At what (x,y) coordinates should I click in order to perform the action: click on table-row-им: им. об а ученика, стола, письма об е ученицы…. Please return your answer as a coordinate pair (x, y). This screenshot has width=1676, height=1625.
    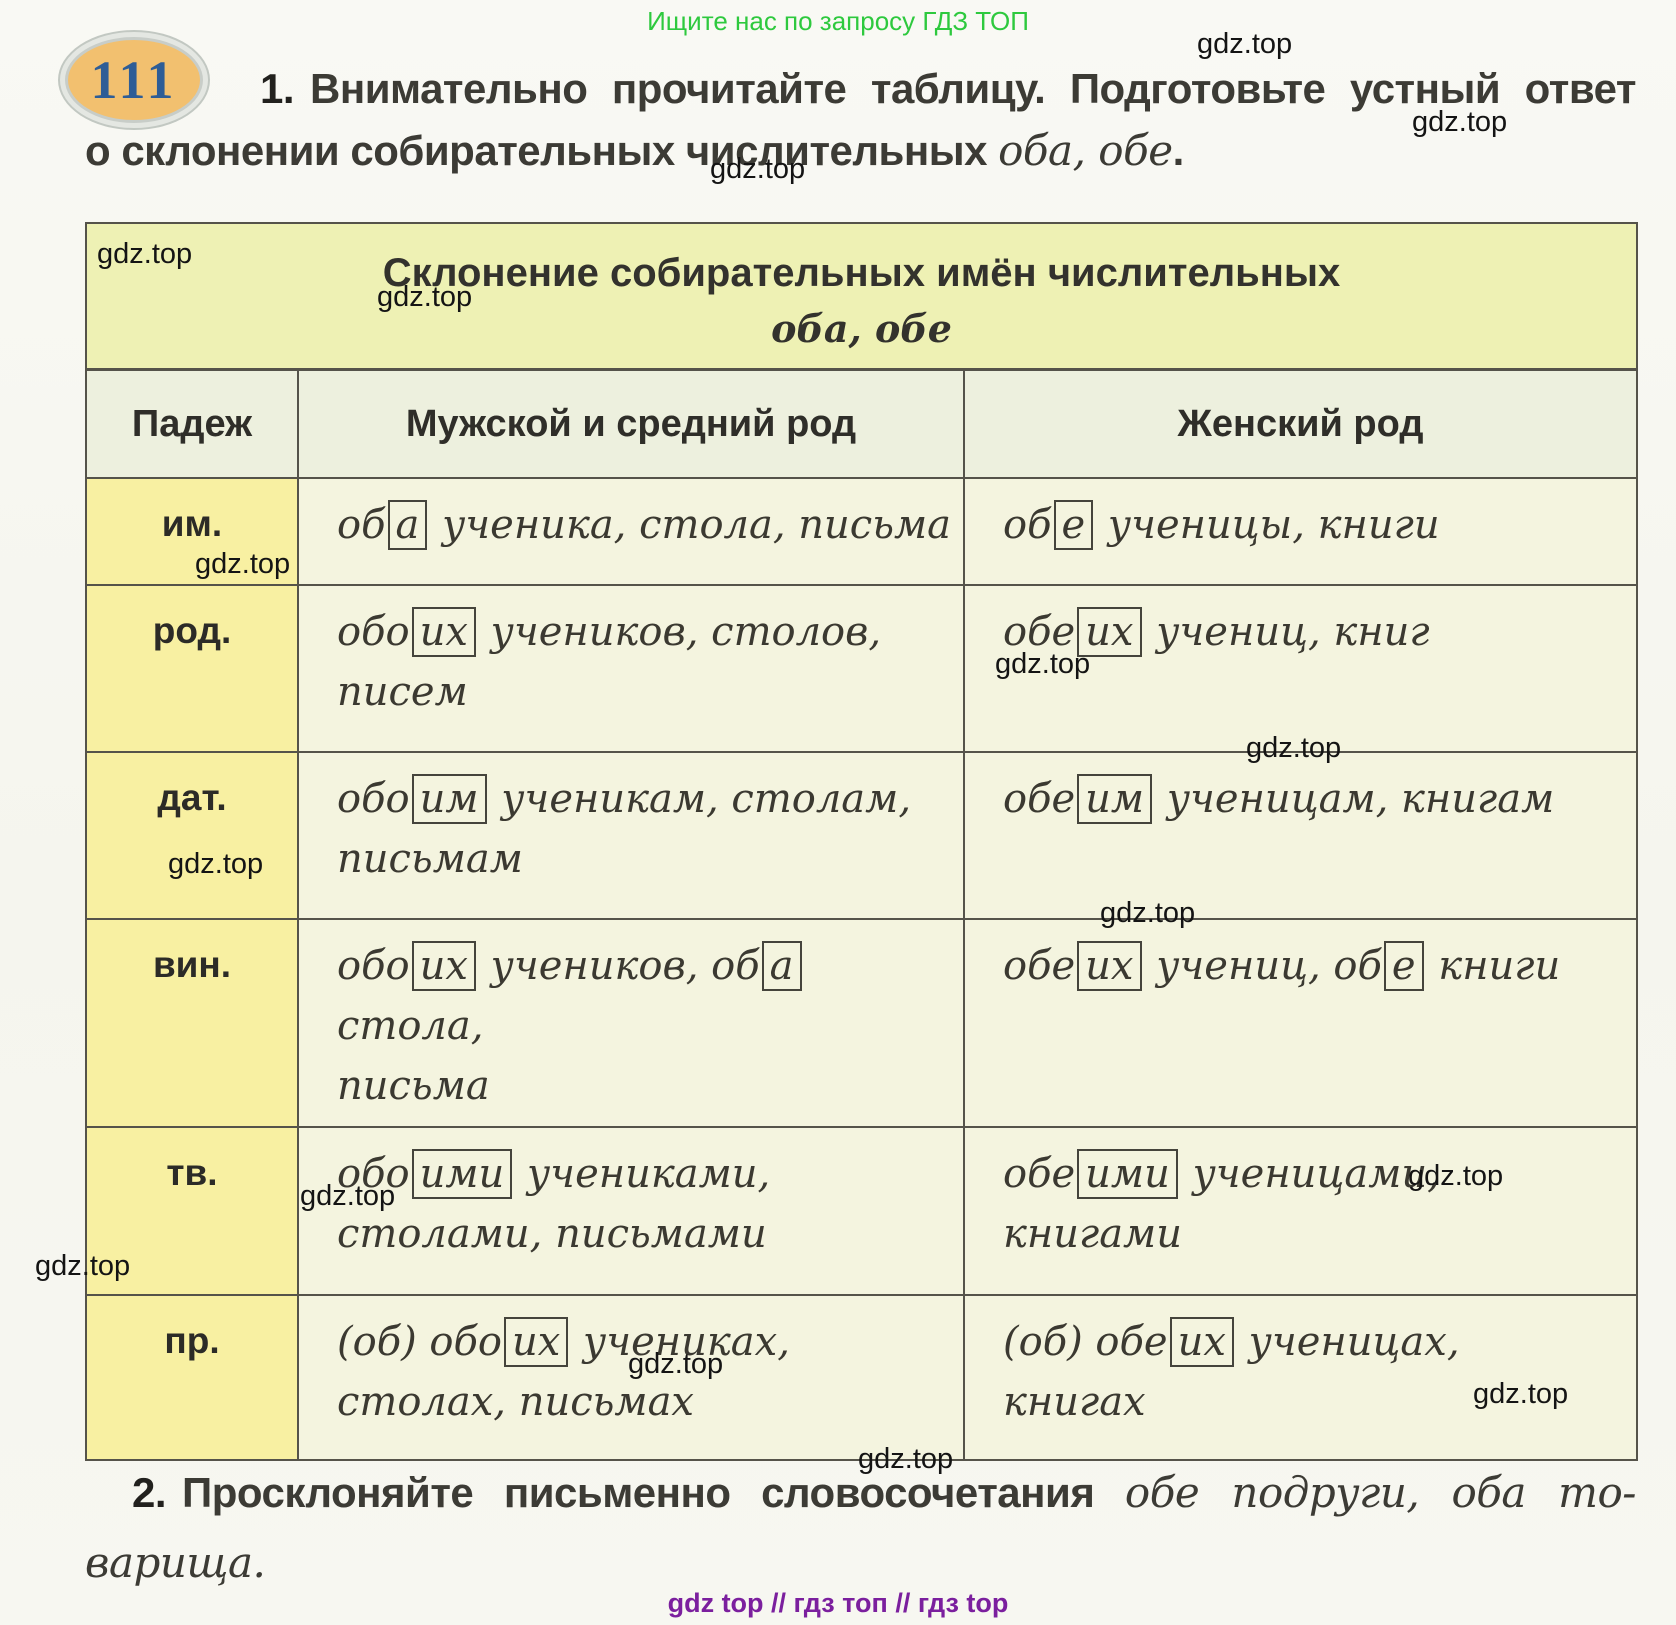
    Looking at the image, I should click on (862, 531).